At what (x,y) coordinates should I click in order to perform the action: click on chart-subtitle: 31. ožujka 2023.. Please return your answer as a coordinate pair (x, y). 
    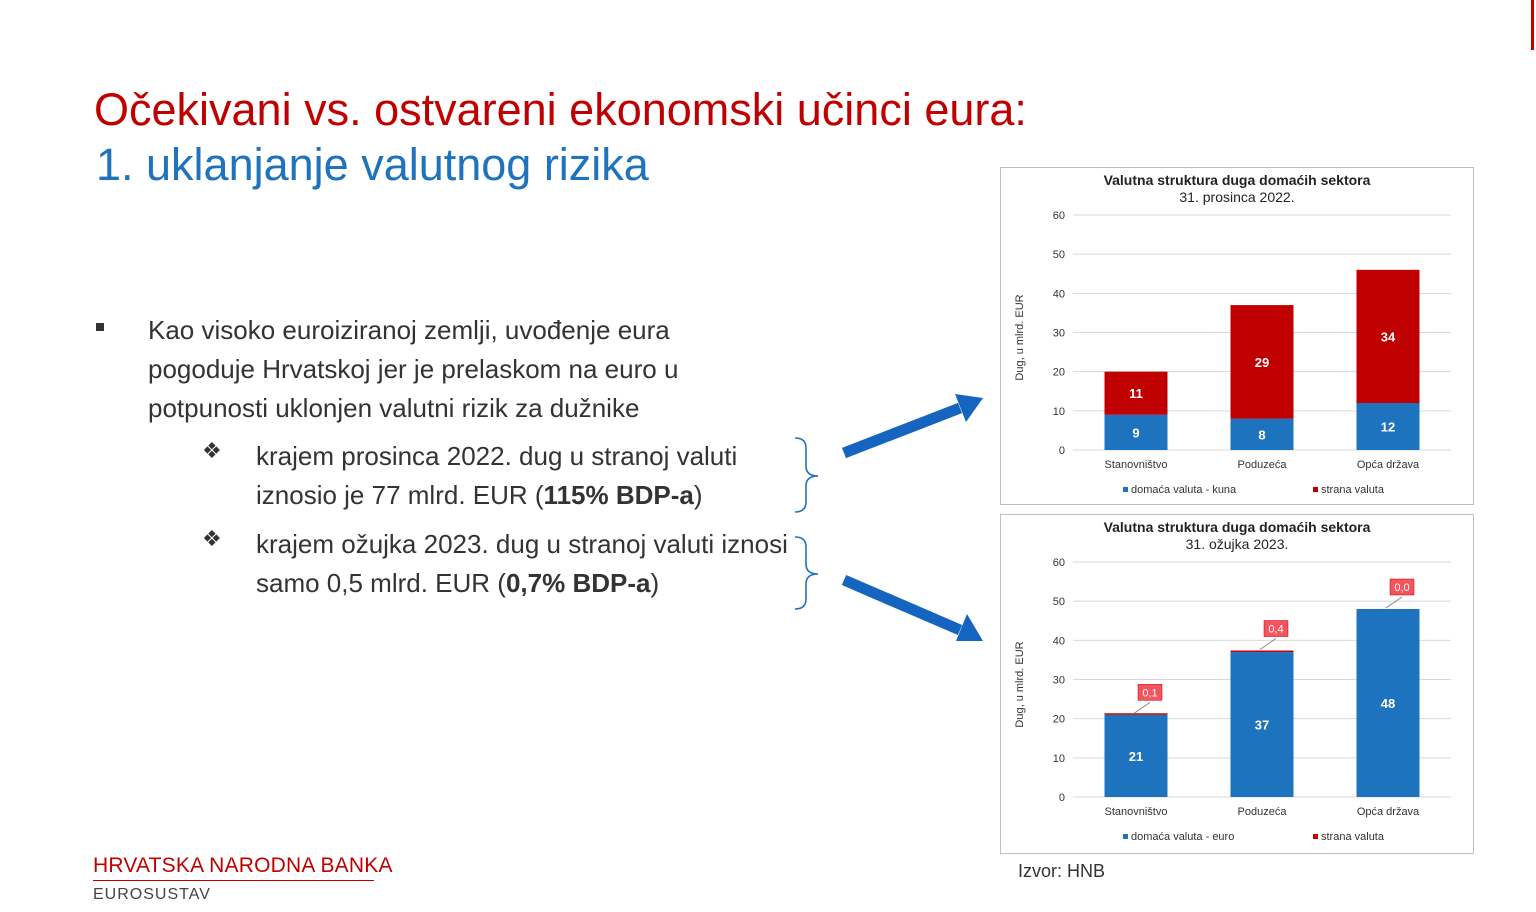
    Looking at the image, I should click on (1237, 544).